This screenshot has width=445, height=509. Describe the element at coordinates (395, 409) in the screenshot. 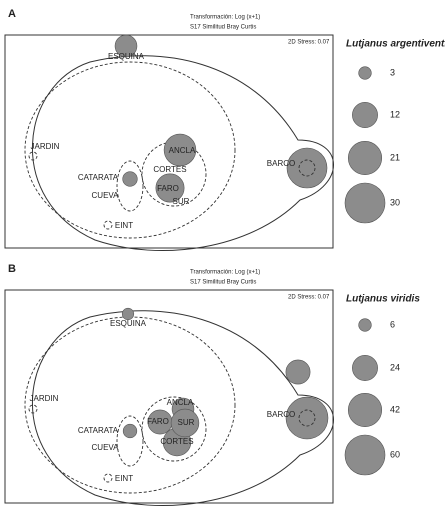

I see `legend-label: 42` at that location.